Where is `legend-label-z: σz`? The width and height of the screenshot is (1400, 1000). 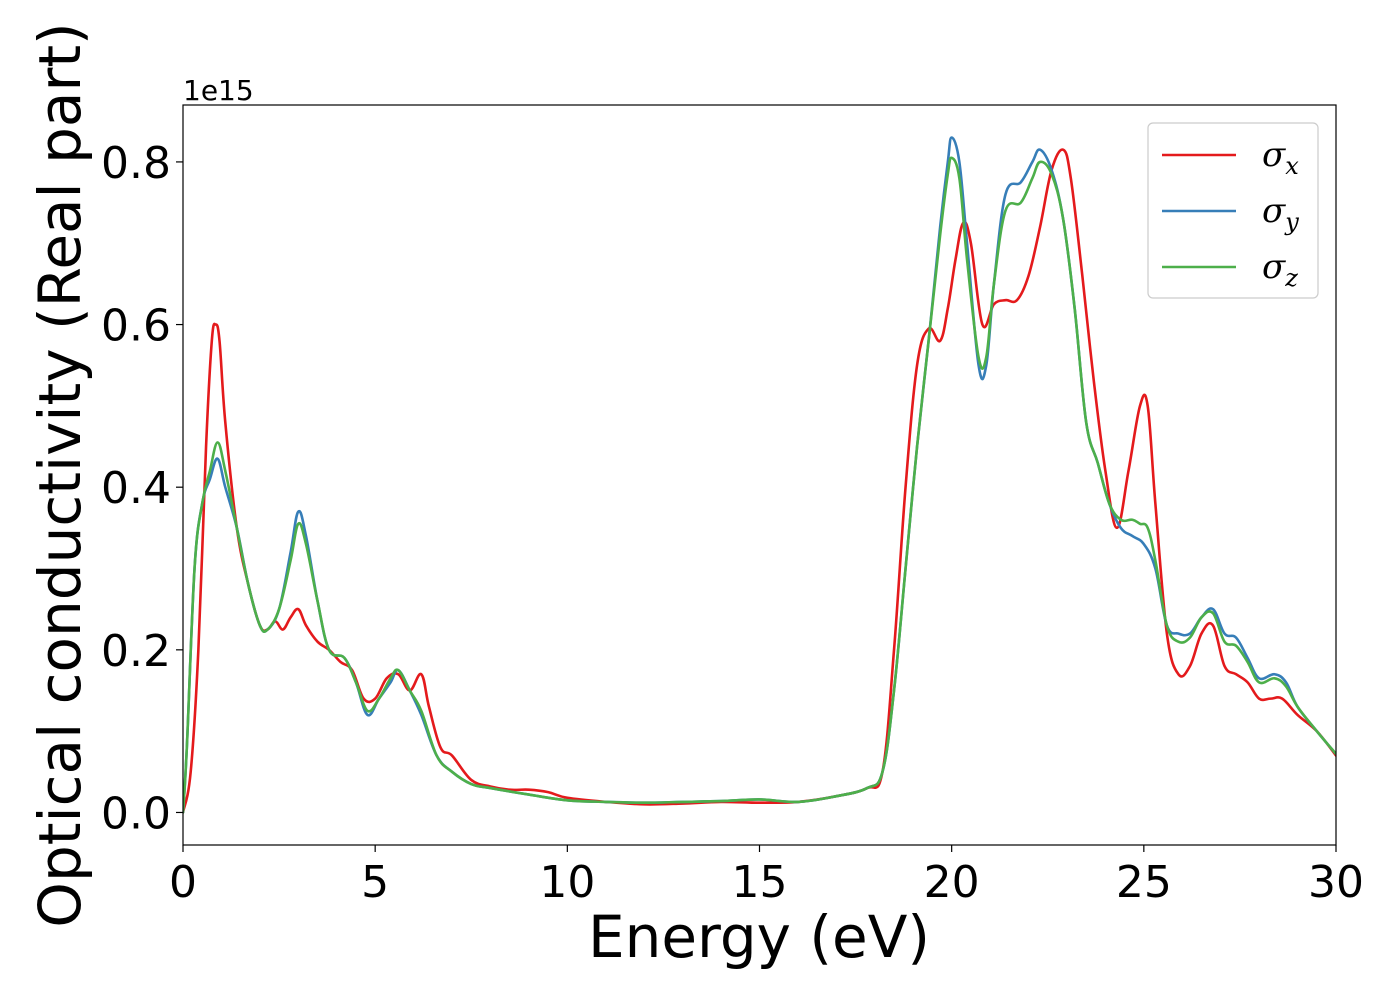
legend-label-z: σz is located at coordinates (1280, 269).